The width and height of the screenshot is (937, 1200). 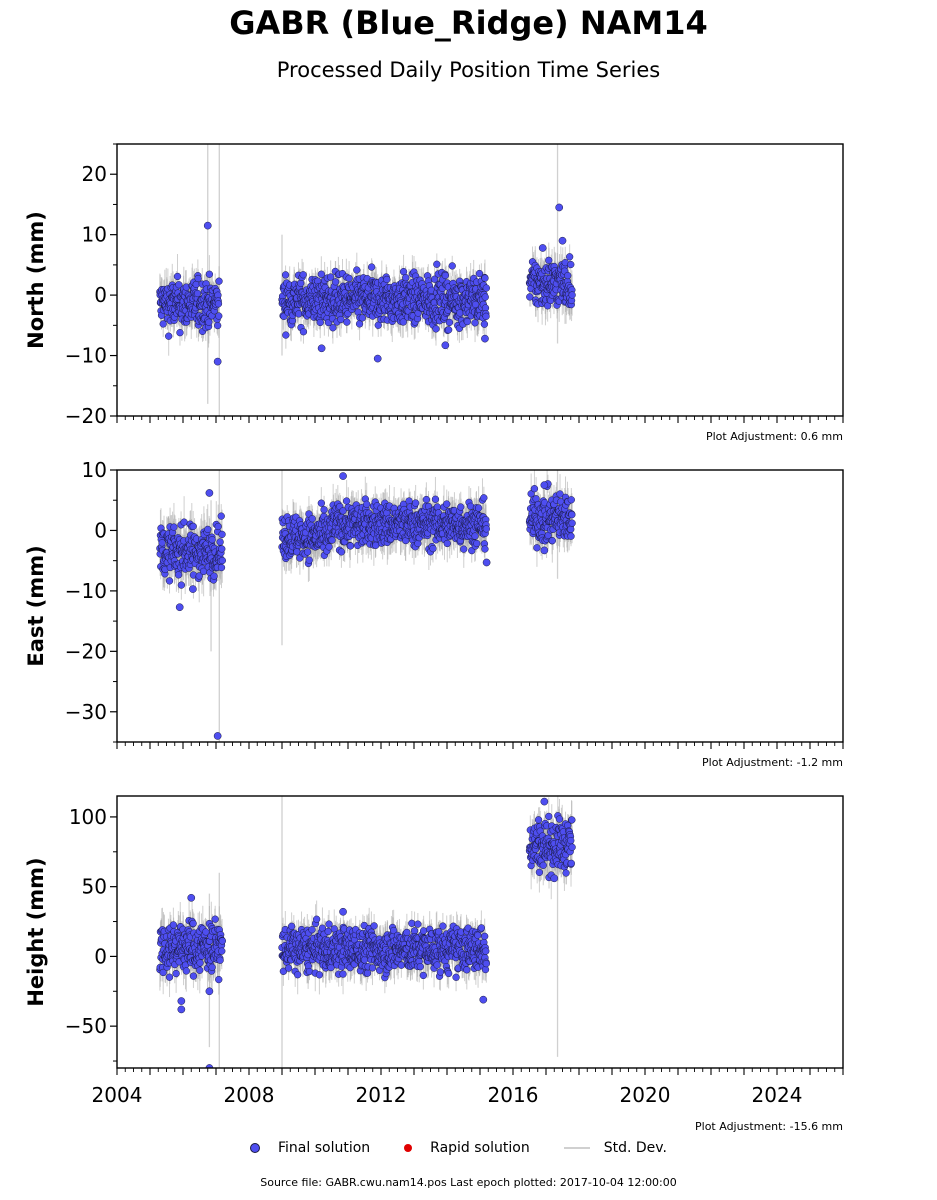 I want to click on plot-adjustment-note: Plot Adjustment: -1.2 mm, so click(x=772, y=762).